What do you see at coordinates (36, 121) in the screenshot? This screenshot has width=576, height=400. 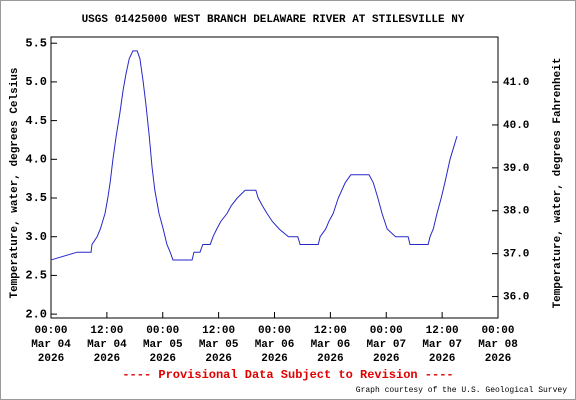 I see `y-tick-label: 4.5` at bounding box center [36, 121].